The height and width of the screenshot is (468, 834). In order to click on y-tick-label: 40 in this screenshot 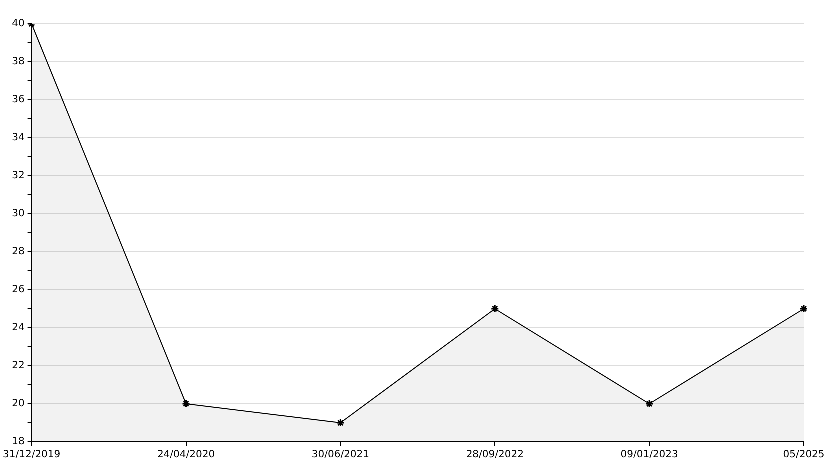, I will do `click(18, 24)`.